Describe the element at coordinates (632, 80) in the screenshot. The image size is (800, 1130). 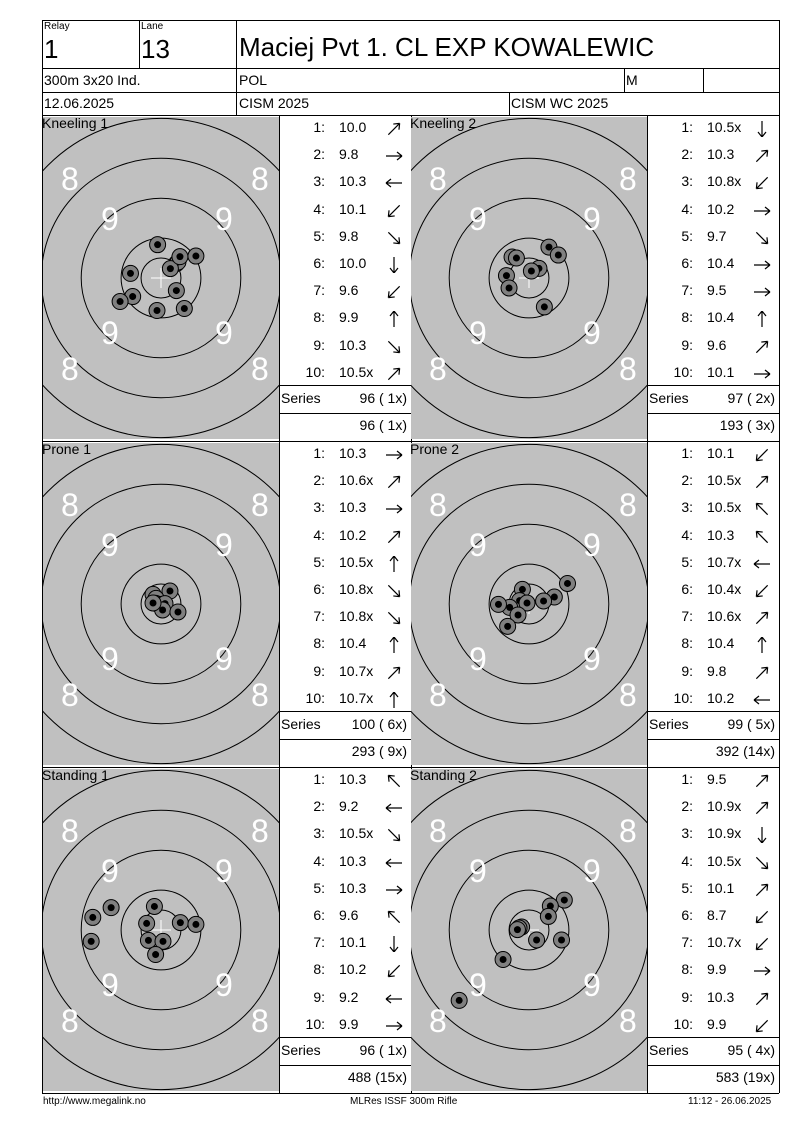
I see `gender: M` at that location.